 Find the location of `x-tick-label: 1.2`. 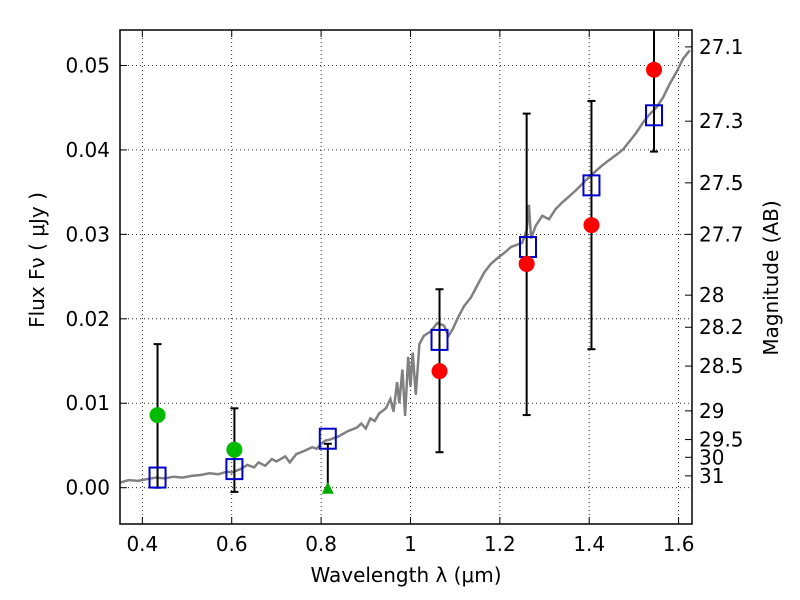

x-tick-label: 1.2 is located at coordinates (500, 544).